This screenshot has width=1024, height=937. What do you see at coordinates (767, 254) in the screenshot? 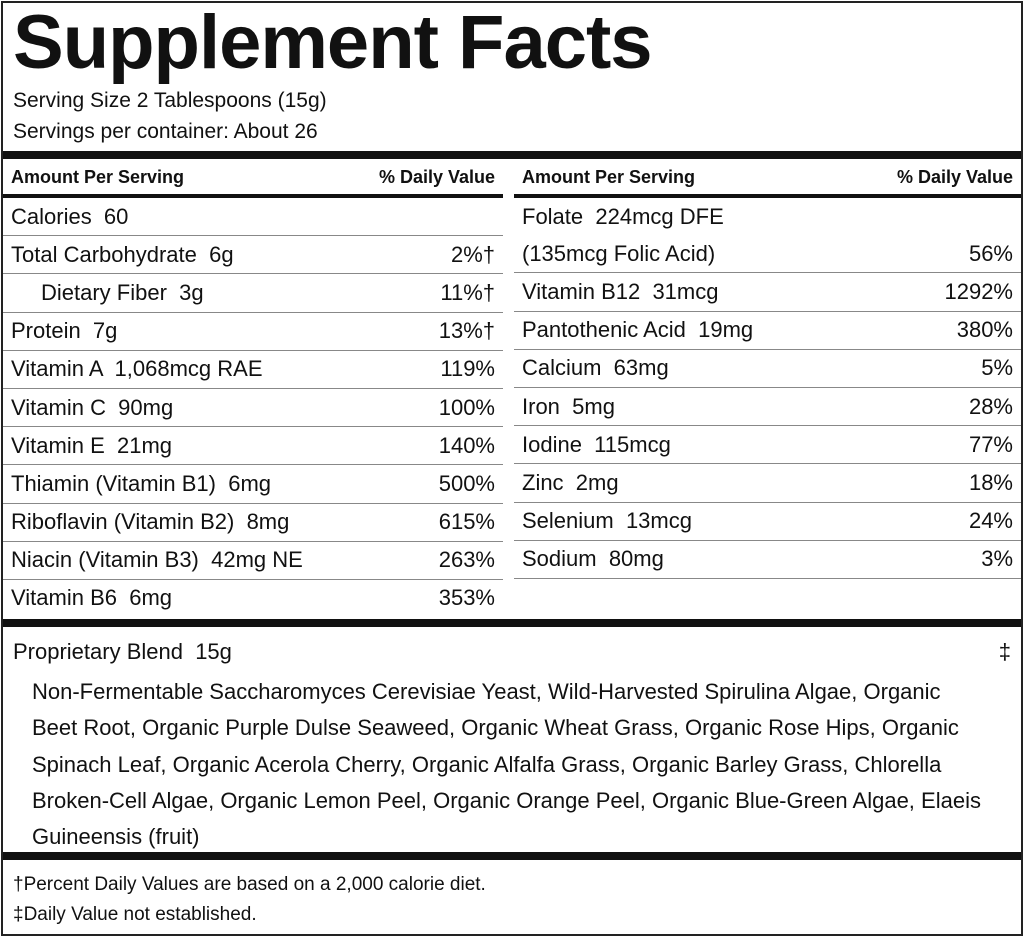
I see `nutrient-row: (135mcg Folic Acid) 56%` at bounding box center [767, 254].